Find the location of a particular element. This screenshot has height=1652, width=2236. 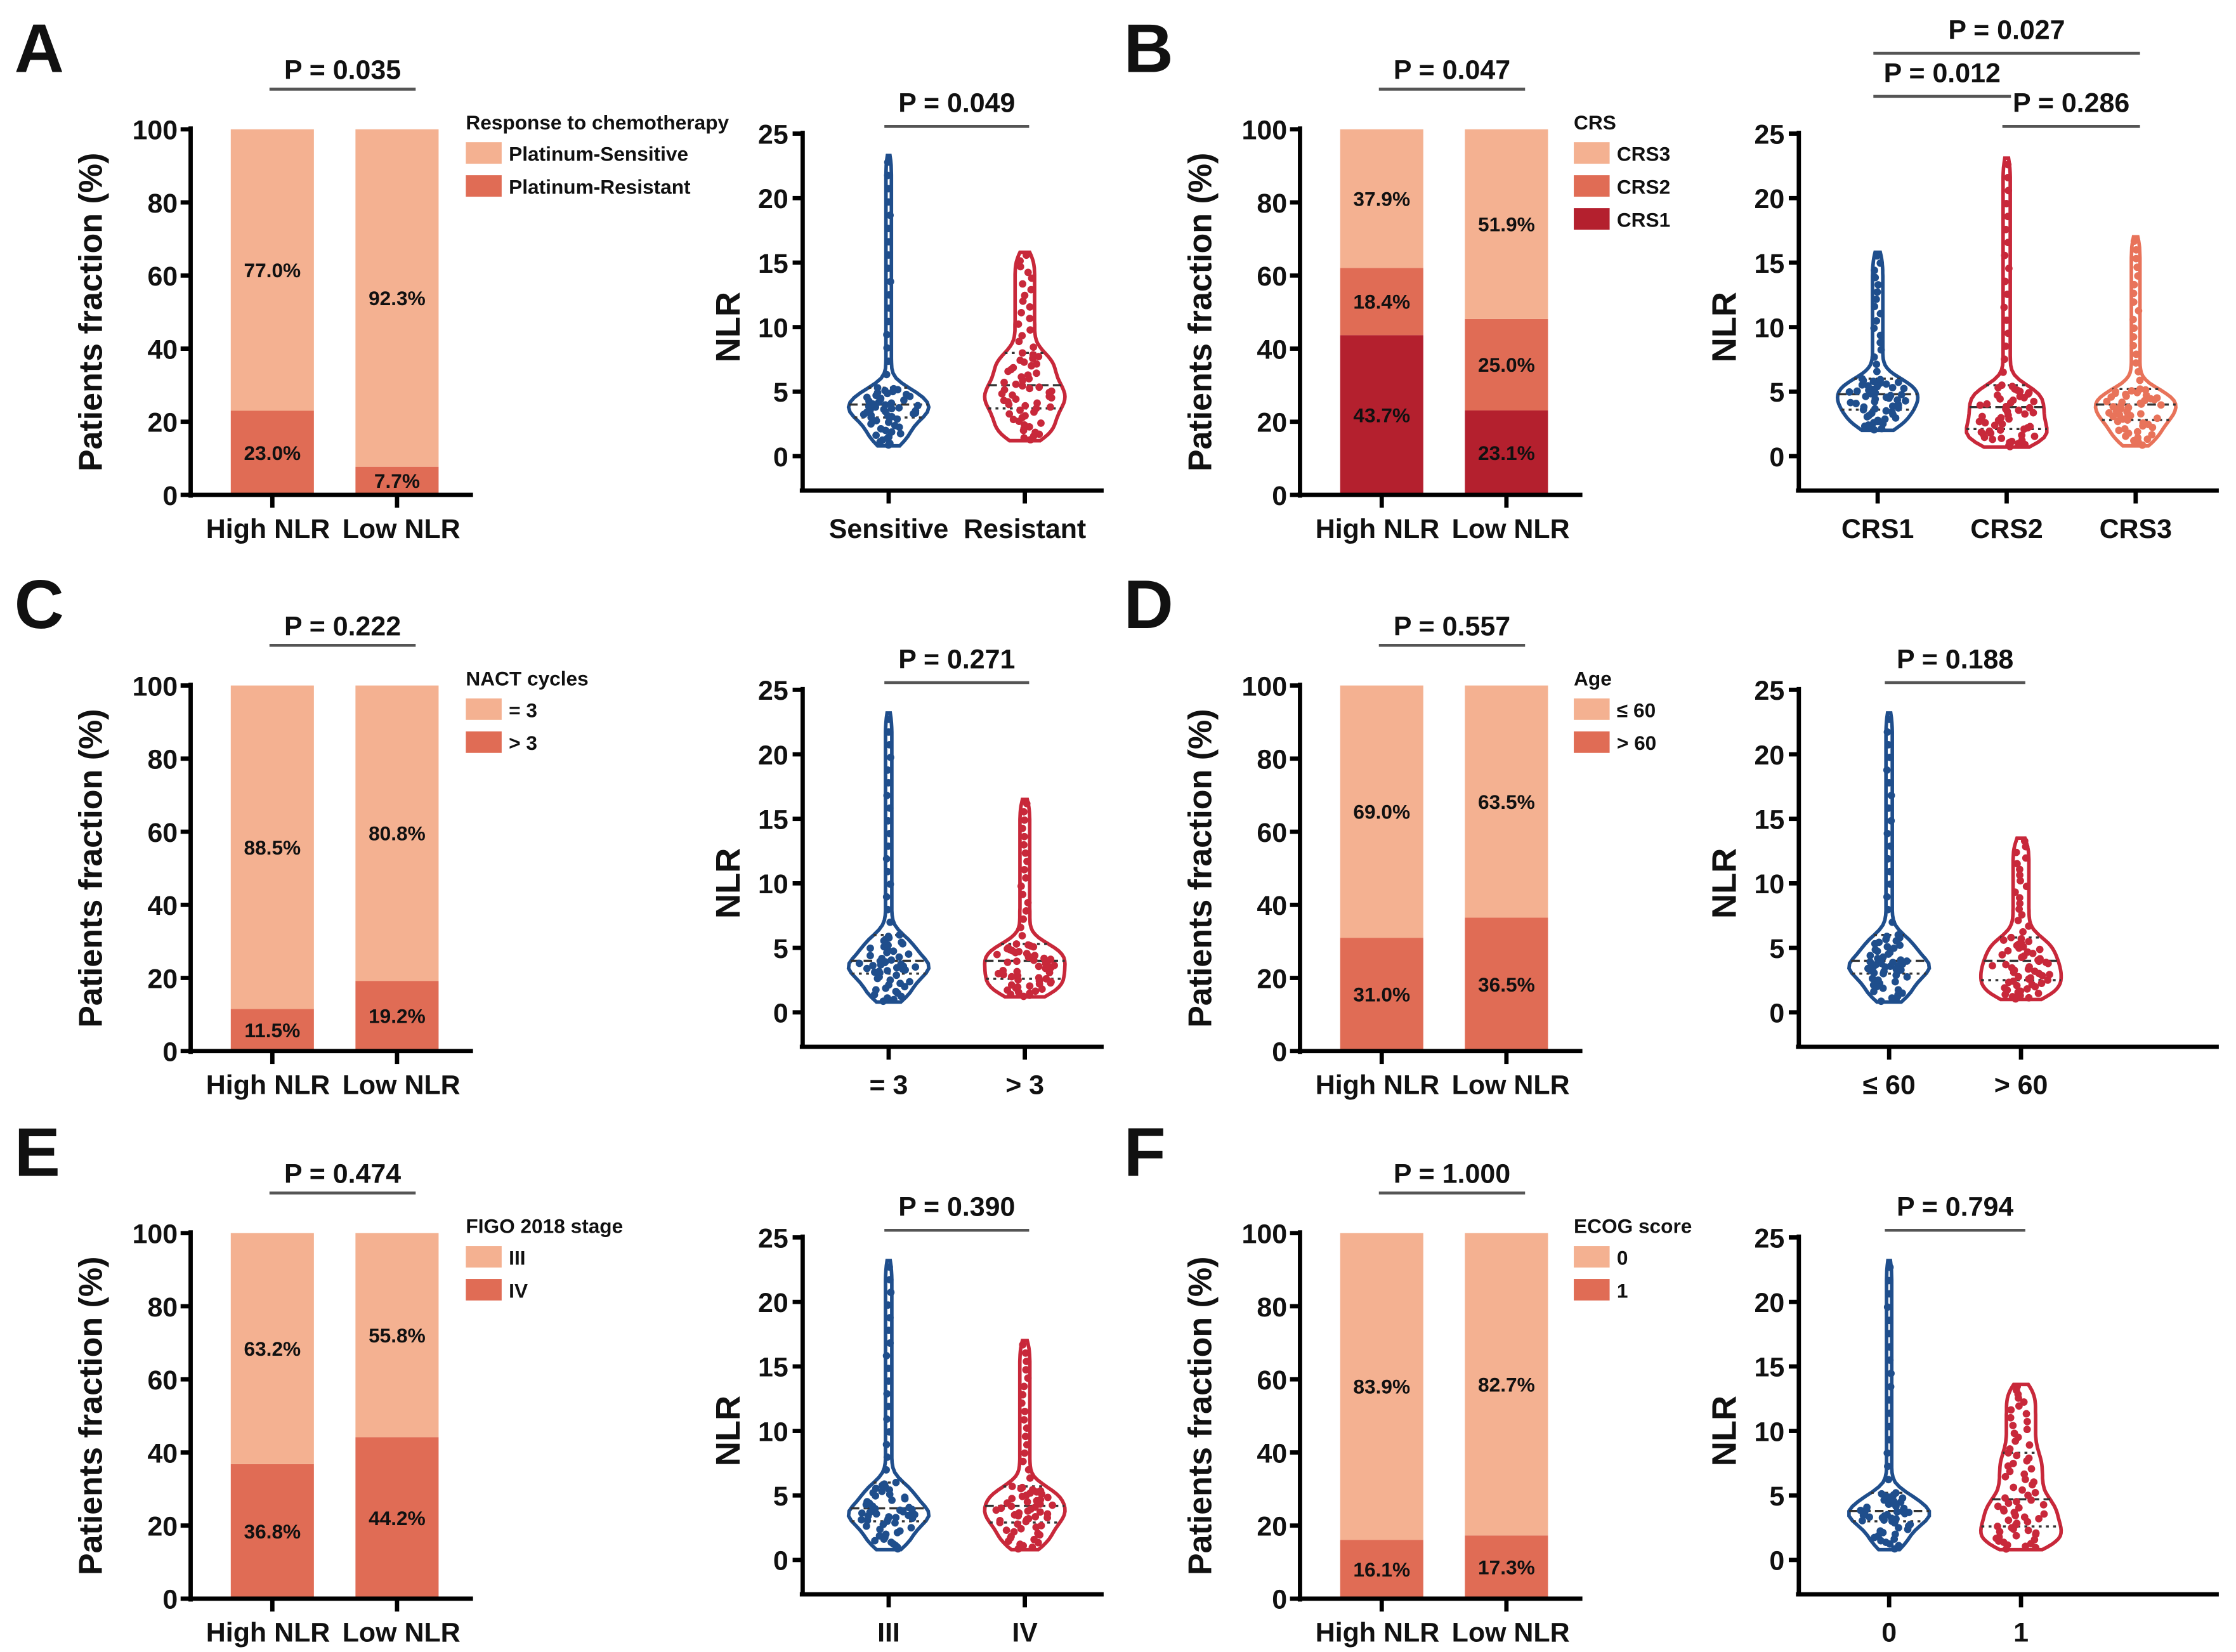

x-tick-label: III is located at coordinates (888, 1633).